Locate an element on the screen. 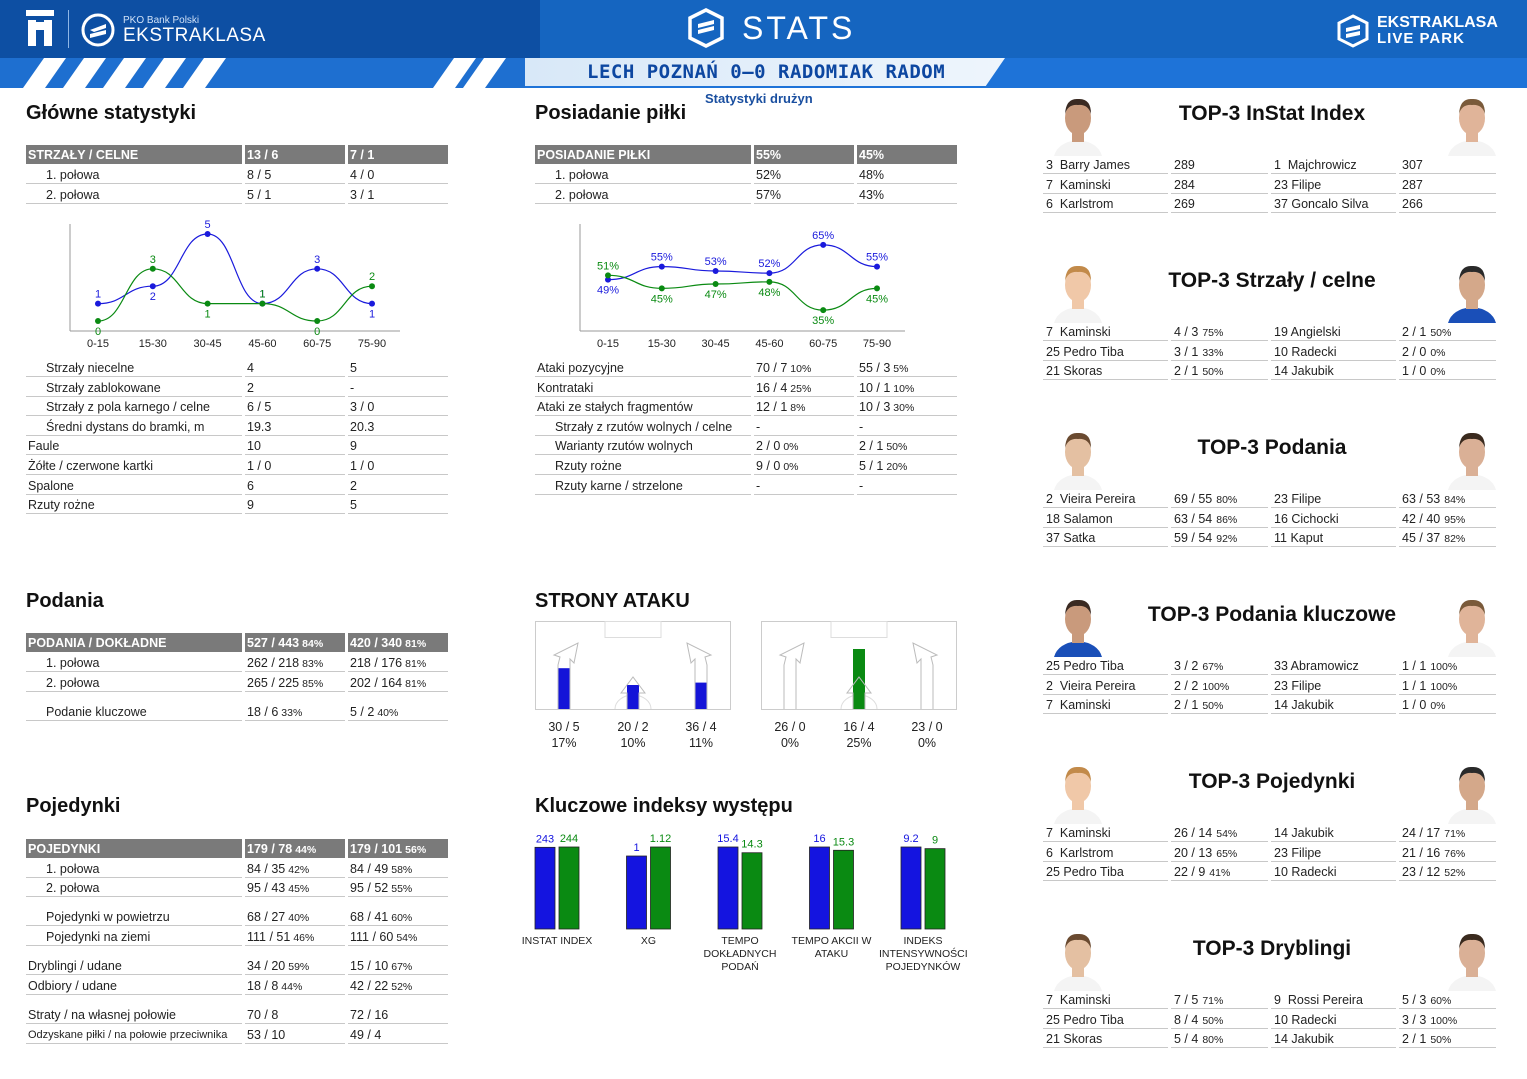 The width and height of the screenshot is (1527, 1079). cell: 2. połowa is located at coordinates (134, 195).